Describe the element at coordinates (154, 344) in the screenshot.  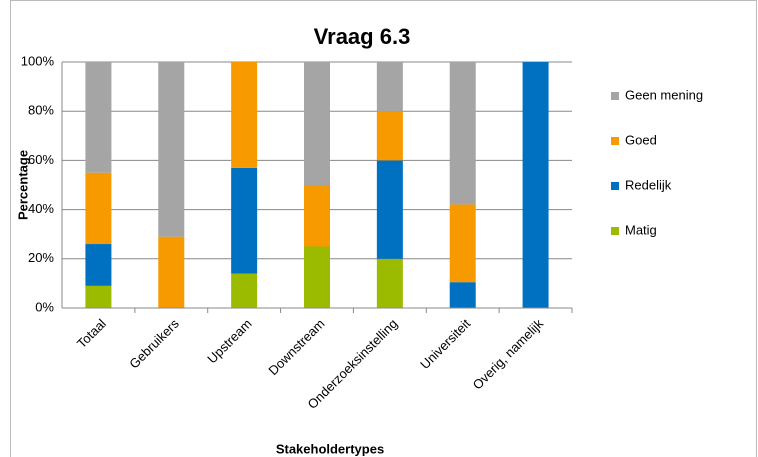
I see `x-tick-label: Gebruikers` at that location.